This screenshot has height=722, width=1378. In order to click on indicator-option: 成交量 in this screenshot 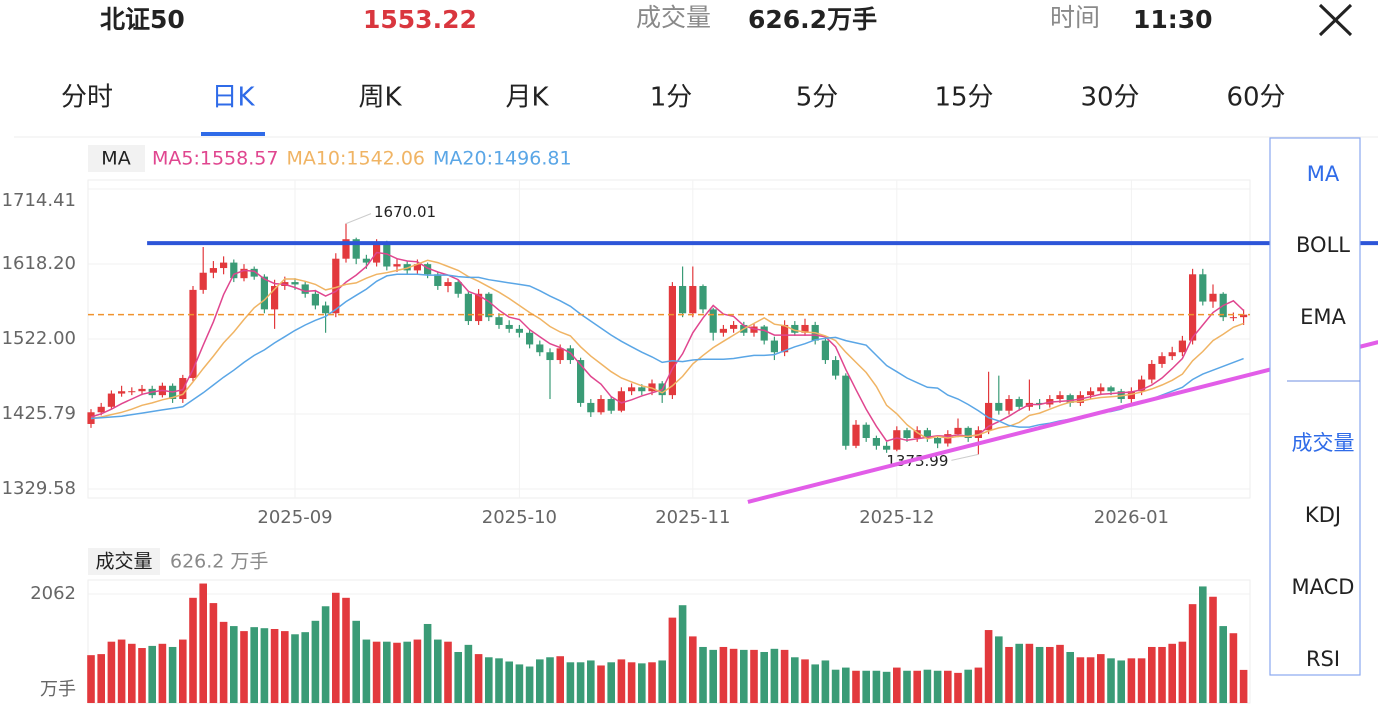, I will do `click(1323, 443)`.